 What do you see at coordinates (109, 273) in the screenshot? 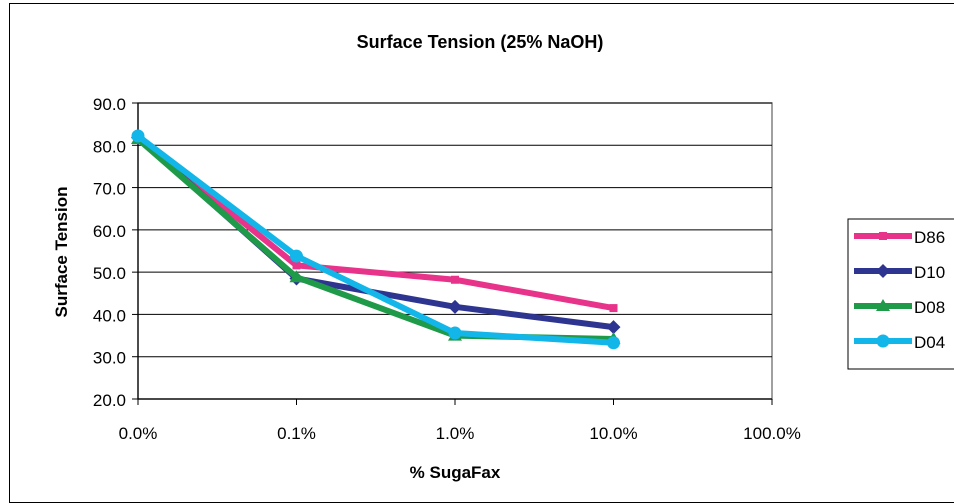
I see `y-tick-label: 50.0` at bounding box center [109, 273].